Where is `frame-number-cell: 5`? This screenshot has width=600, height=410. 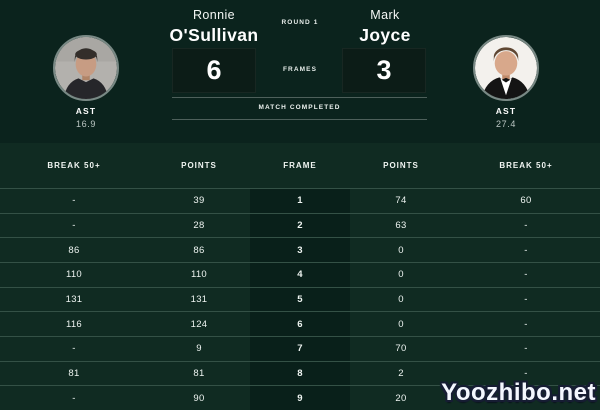 frame-number-cell: 5 is located at coordinates (300, 299).